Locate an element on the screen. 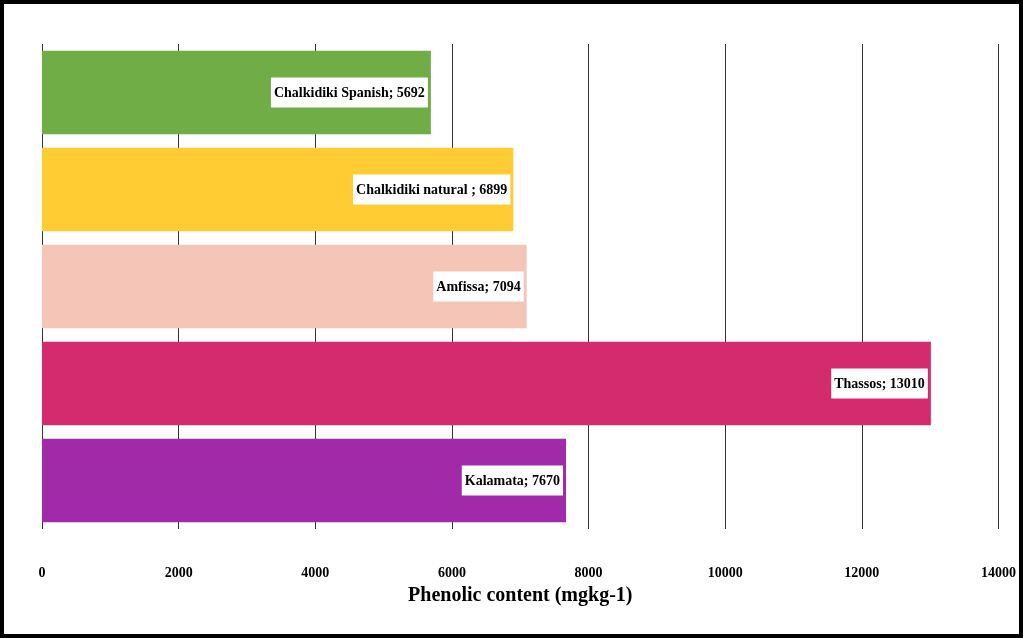  x-tick-label: 10000 is located at coordinates (725, 572).